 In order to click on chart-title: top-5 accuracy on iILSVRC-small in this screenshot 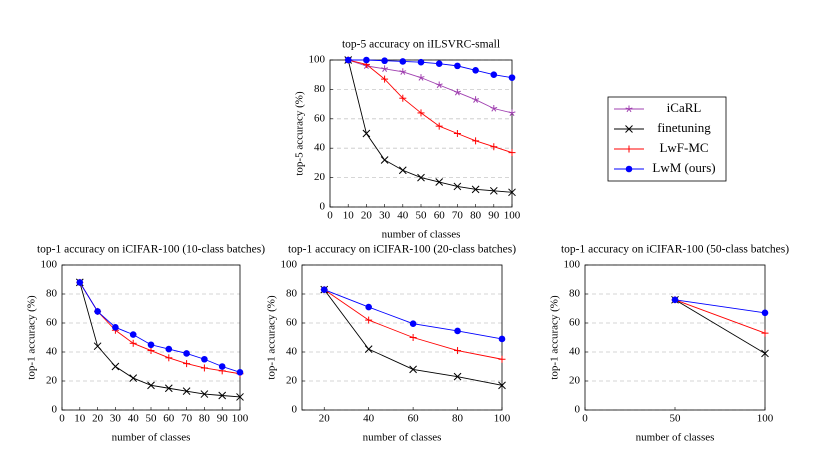, I will do `click(421, 45)`.